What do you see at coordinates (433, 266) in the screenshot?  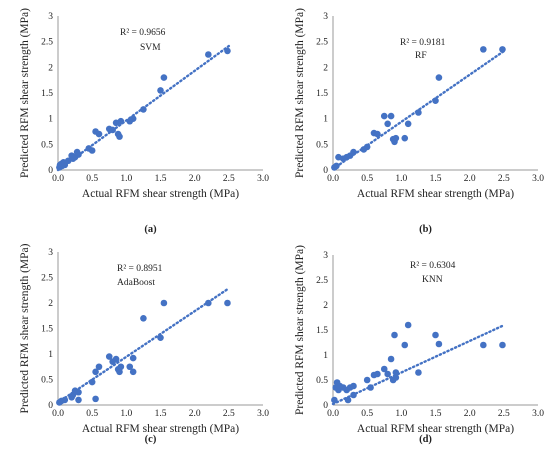 I see `r-squared-label: R² = 0.6304` at bounding box center [433, 266].